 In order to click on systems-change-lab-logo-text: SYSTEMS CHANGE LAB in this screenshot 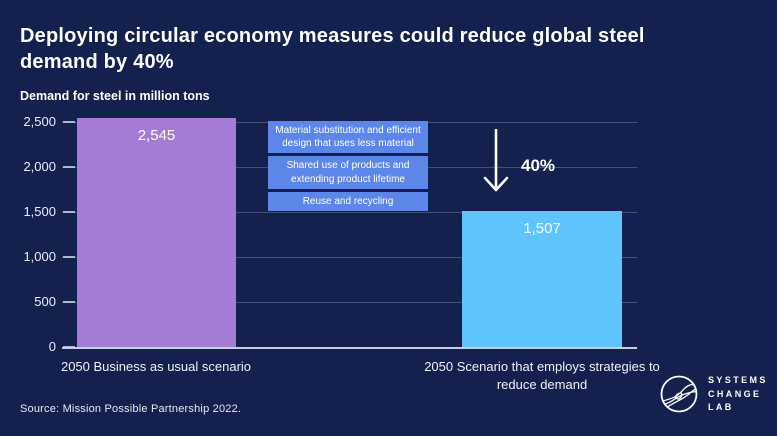, I will do `click(738, 394)`.